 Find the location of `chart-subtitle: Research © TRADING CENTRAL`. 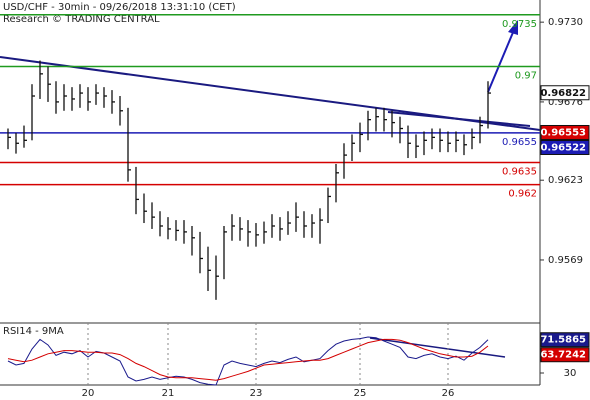

chart-subtitle: Research © TRADING CENTRAL is located at coordinates (81, 19).